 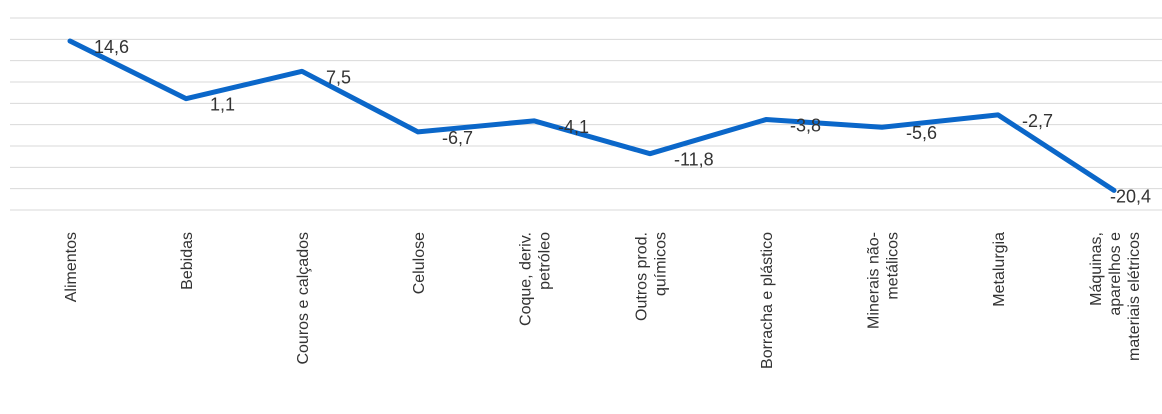 What do you see at coordinates (111, 47) in the screenshot?
I see `data-label: 14,6` at bounding box center [111, 47].